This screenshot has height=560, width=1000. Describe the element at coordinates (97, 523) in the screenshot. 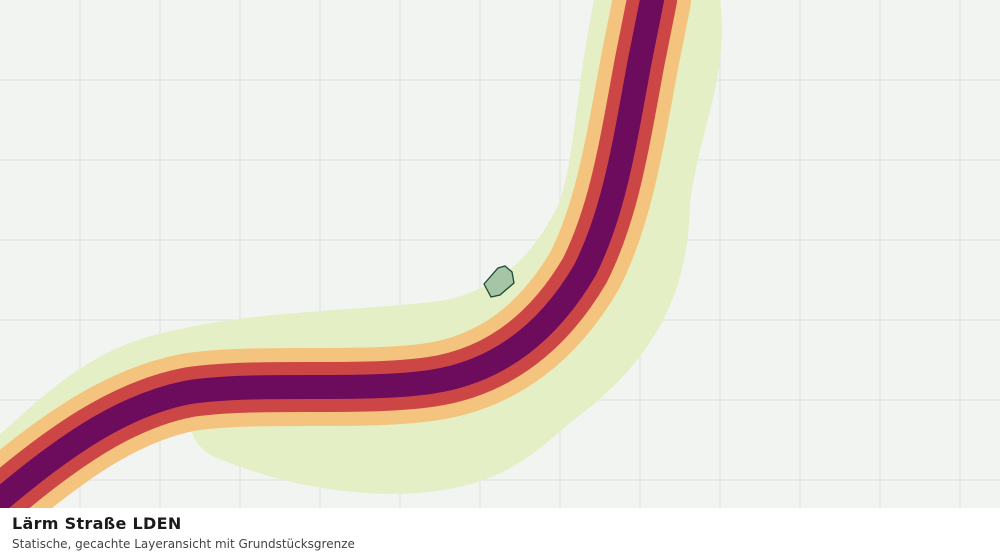

I see `title: Lärm Straße LDEN` at that location.